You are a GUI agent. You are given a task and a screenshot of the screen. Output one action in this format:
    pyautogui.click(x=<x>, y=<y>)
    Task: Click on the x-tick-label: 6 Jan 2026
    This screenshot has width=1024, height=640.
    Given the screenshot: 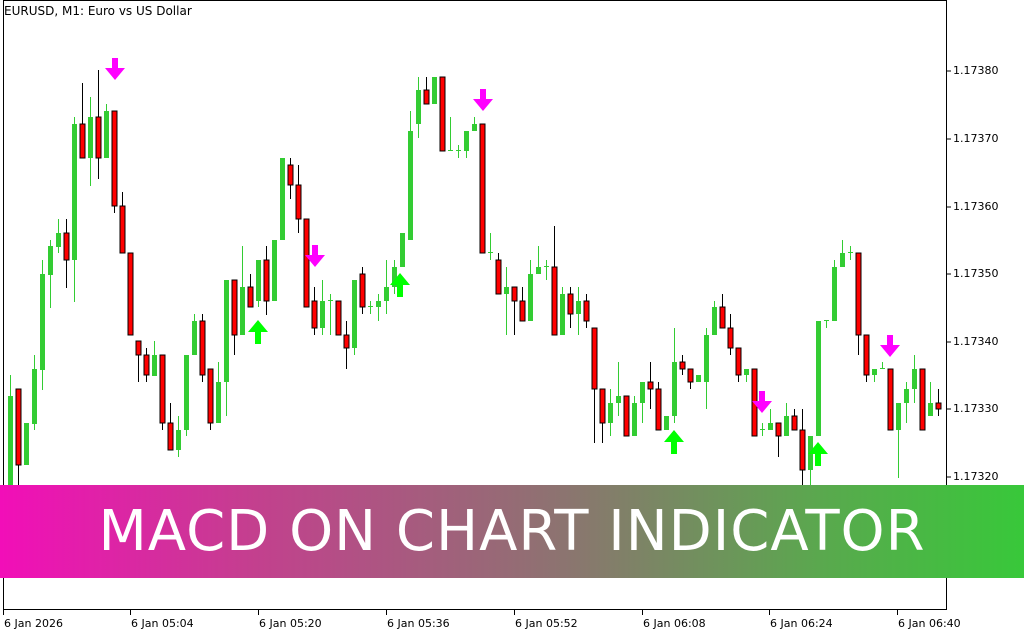 What is the action you would take?
    pyautogui.click(x=33, y=623)
    